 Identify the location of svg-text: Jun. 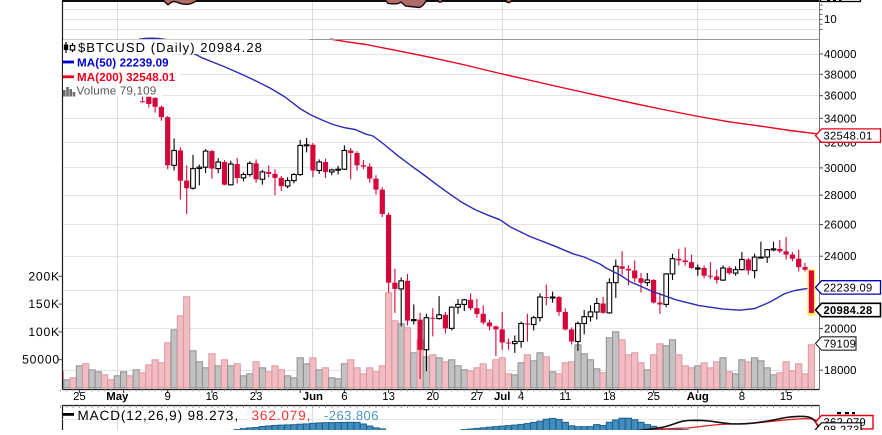
(313, 397).